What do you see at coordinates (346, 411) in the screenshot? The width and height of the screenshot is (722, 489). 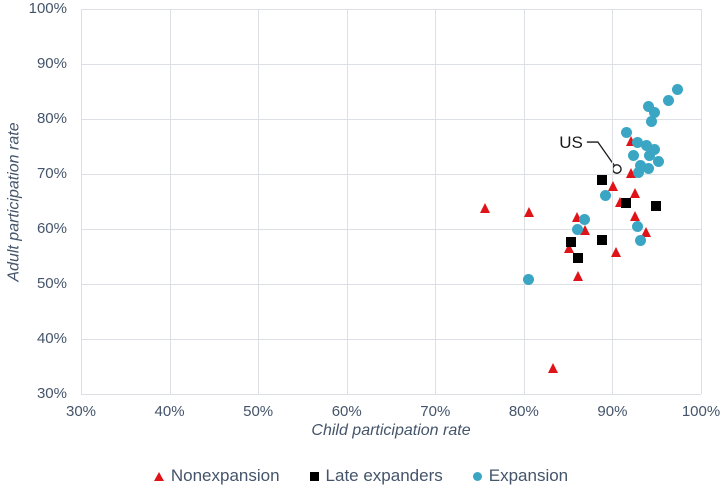 I see `x-tick-label: 60%` at bounding box center [346, 411].